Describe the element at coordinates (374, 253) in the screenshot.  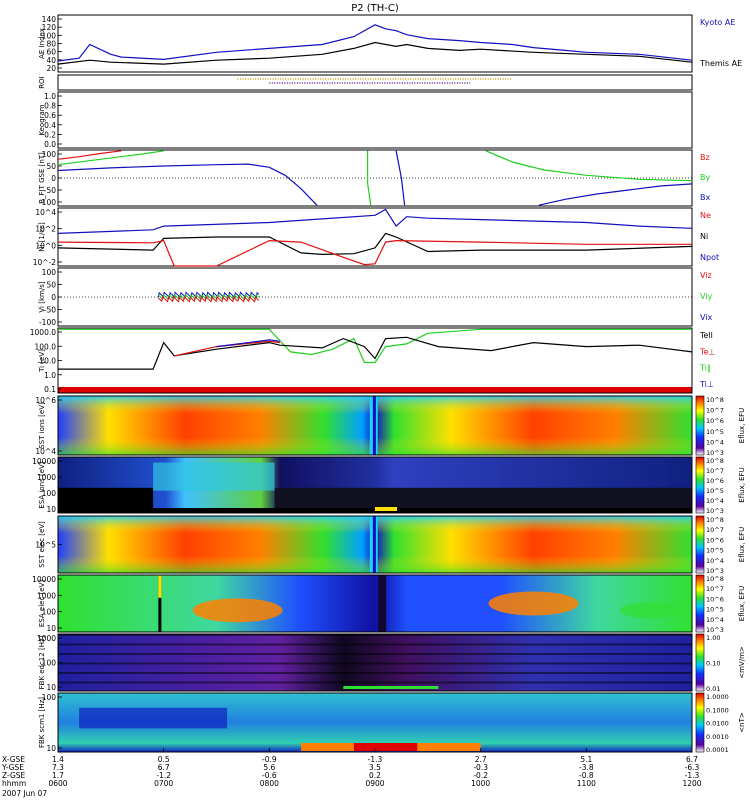
I see `series-density-ne` at that location.